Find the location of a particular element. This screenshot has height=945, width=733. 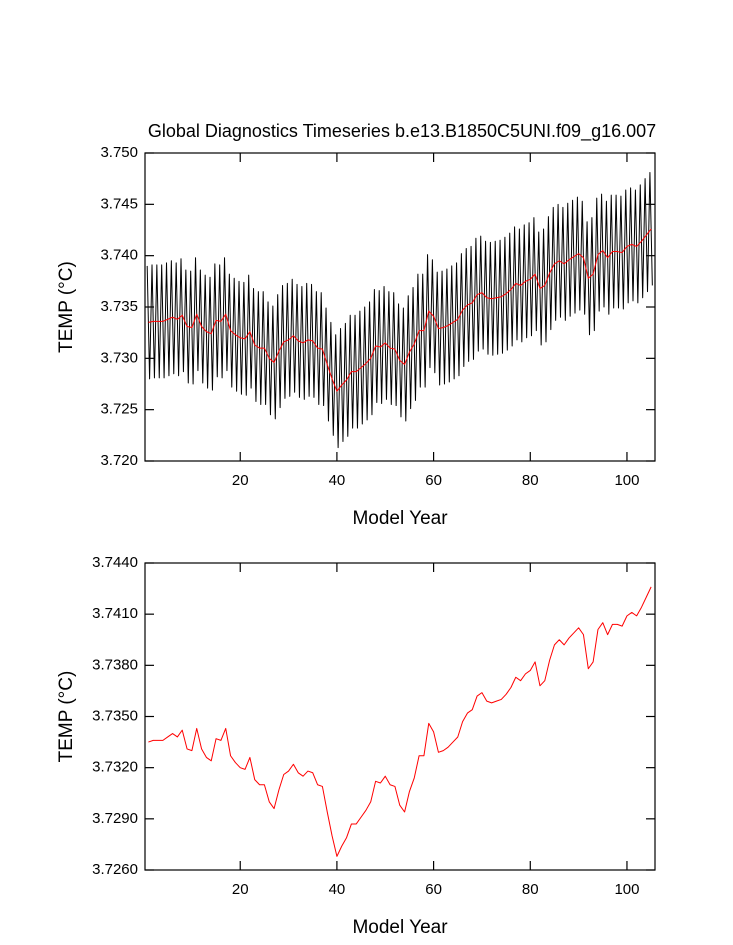

y-tick-label: 3.725 is located at coordinates (119, 409).